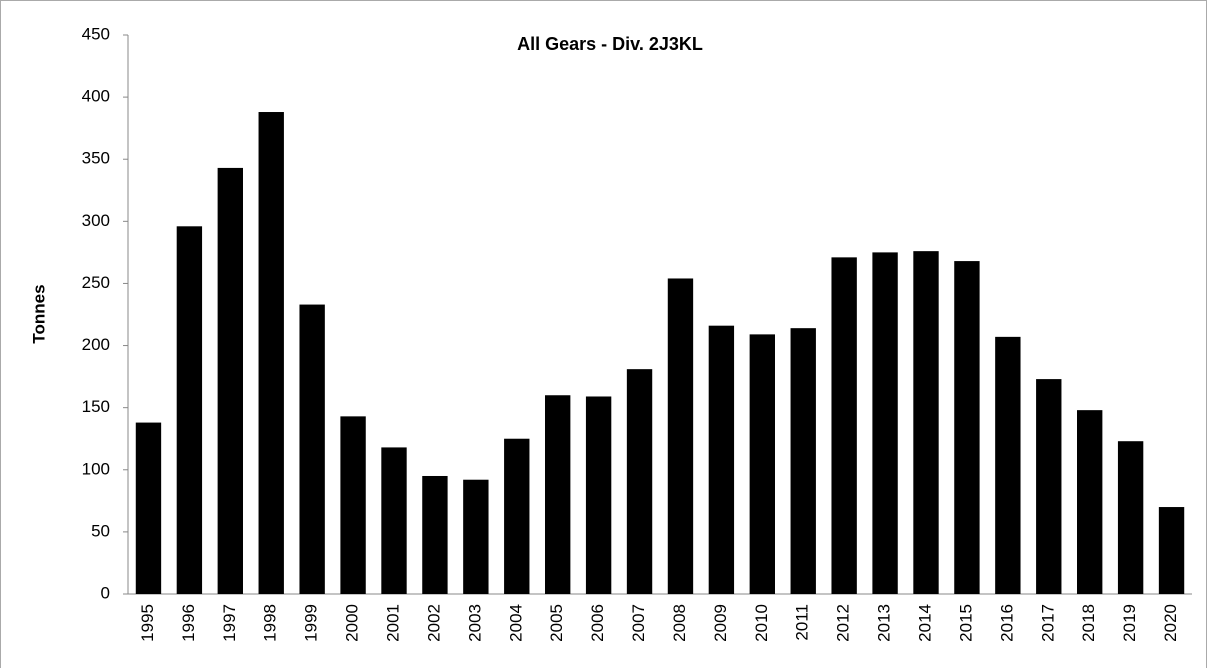 The height and width of the screenshot is (668, 1207). I want to click on x-tick-label: 2010, so click(761, 623).